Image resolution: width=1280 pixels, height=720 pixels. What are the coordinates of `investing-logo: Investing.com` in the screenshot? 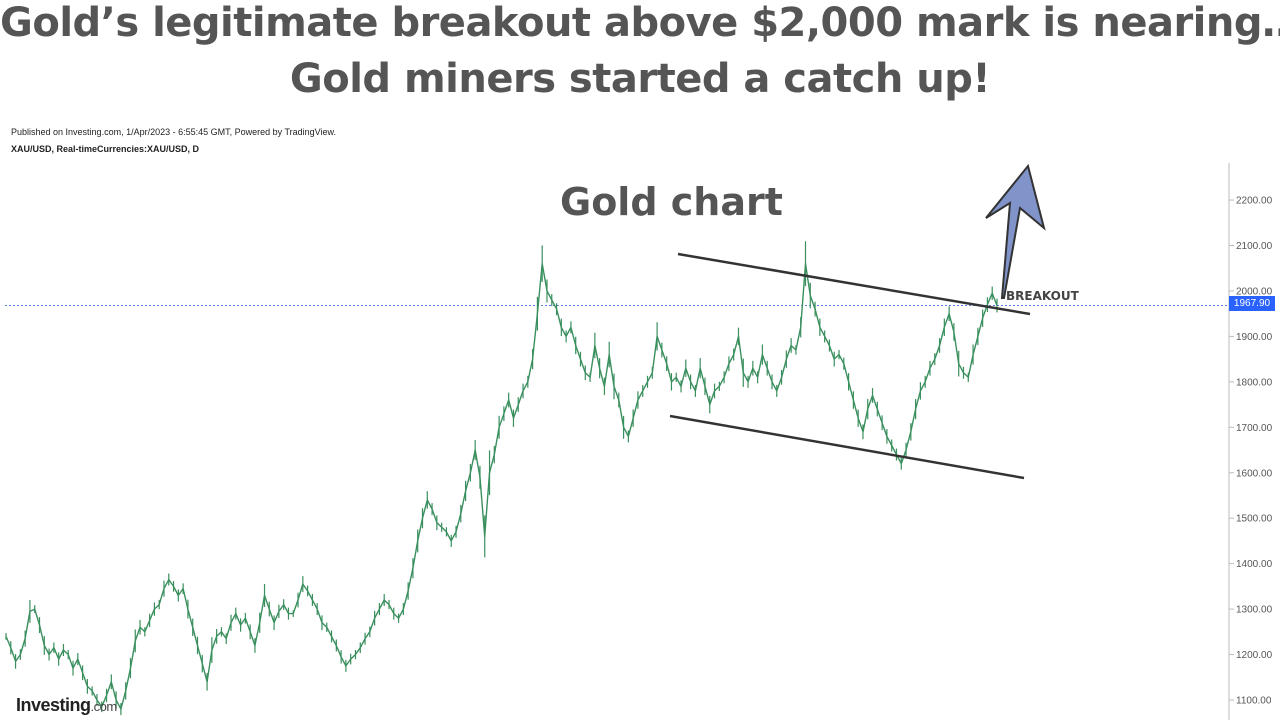 It's located at (66, 705).